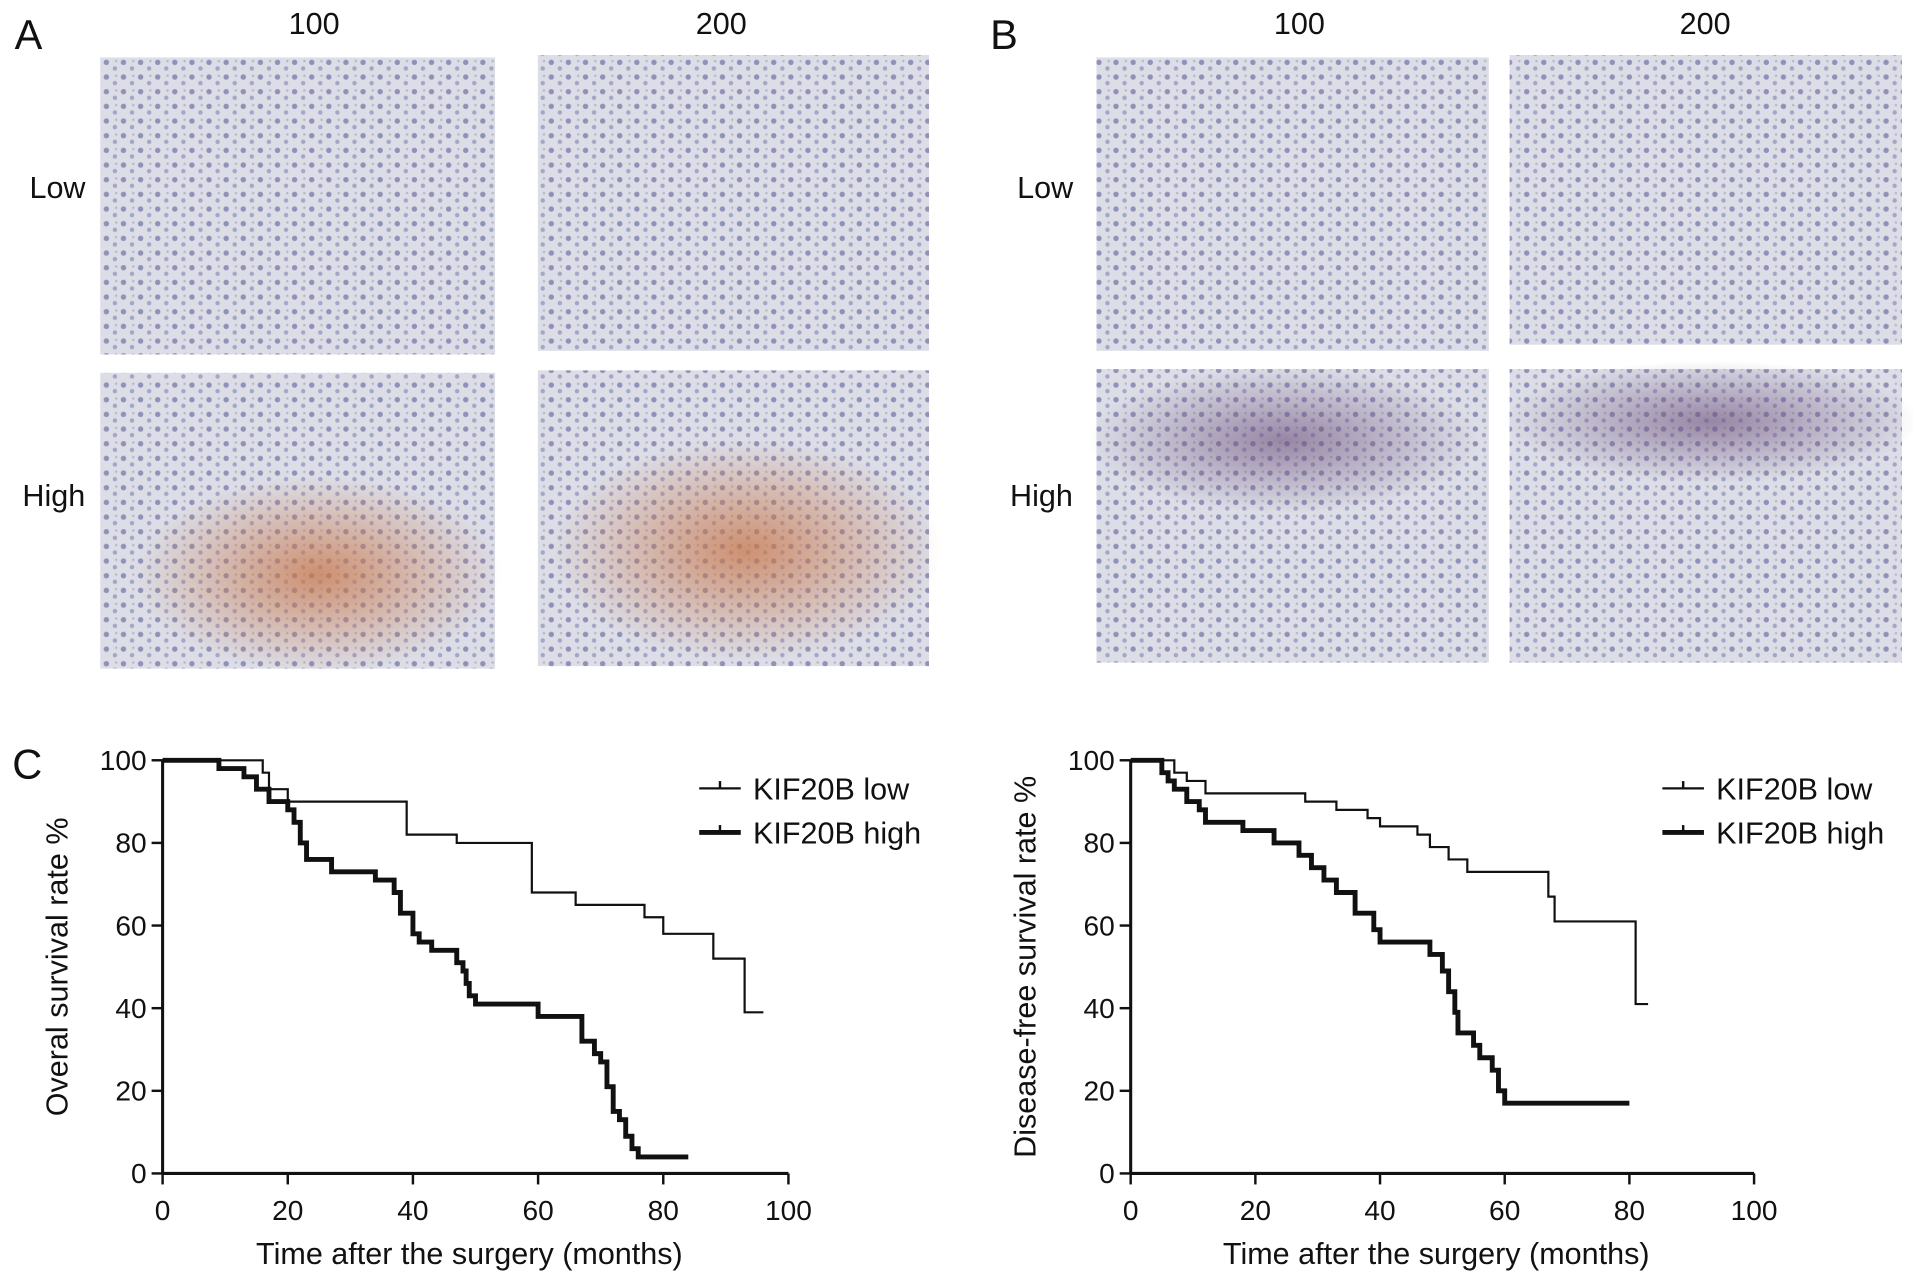 Image resolution: width=1913 pixels, height=1281 pixels. What do you see at coordinates (29, 34) in the screenshot?
I see `panel-label: A` at bounding box center [29, 34].